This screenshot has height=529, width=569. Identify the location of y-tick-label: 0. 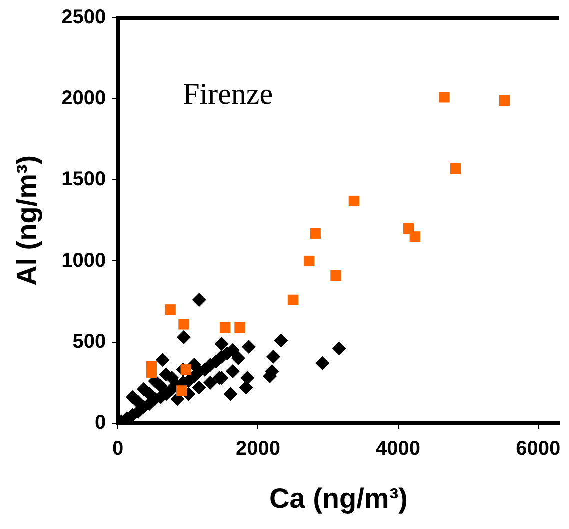
(100, 423).